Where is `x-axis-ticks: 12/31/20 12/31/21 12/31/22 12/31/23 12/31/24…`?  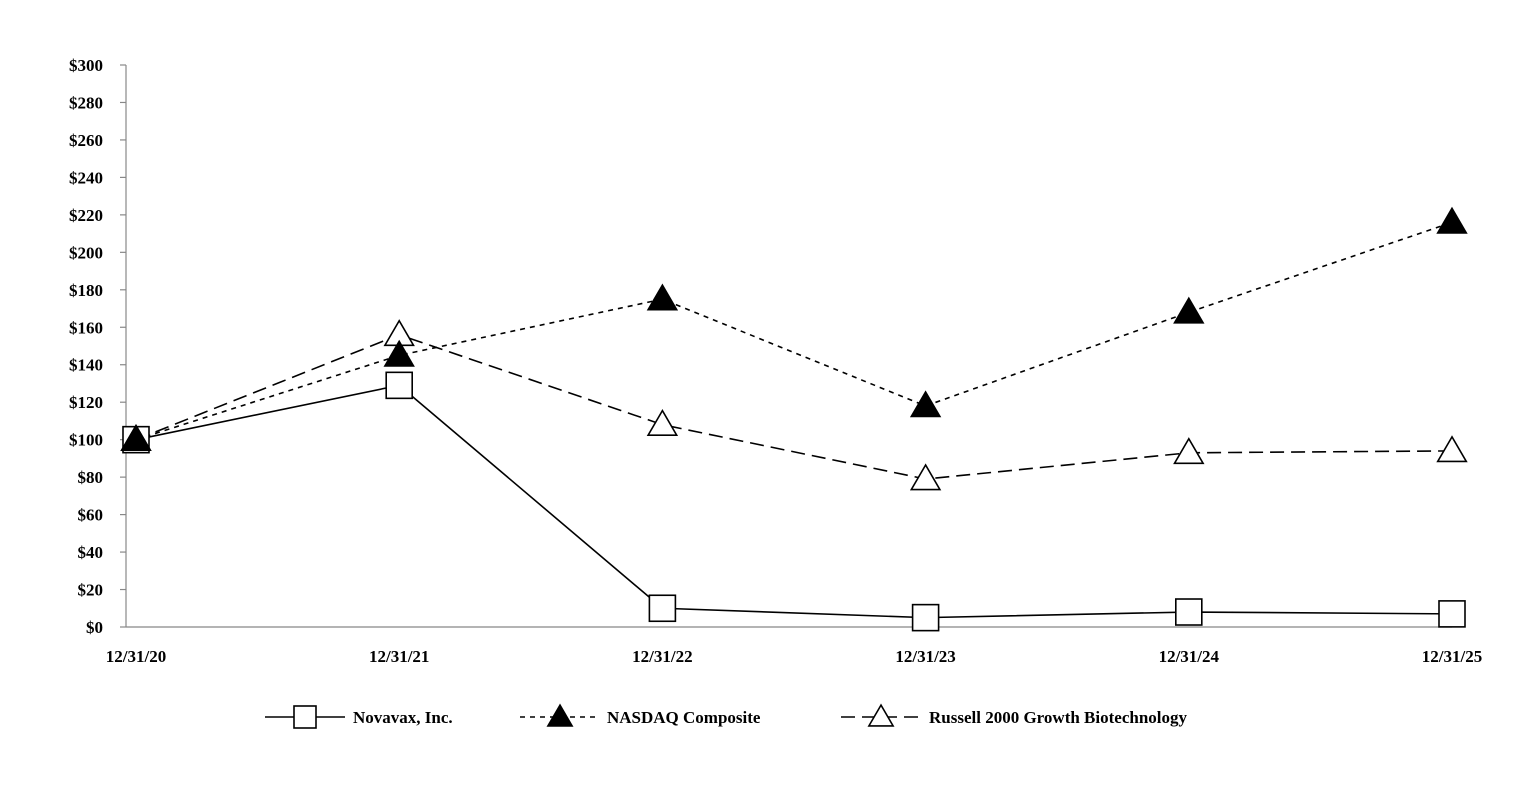
x-axis-ticks: 12/31/20 12/31/21 12/31/22 12/31/23 12/31/24… is located at coordinates (794, 656).